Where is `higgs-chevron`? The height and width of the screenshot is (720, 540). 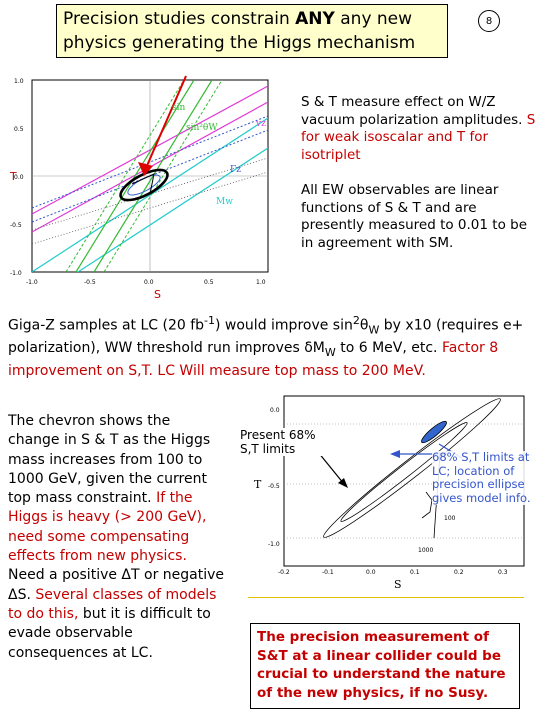
higgs-chevron is located at coordinates (143, 184).